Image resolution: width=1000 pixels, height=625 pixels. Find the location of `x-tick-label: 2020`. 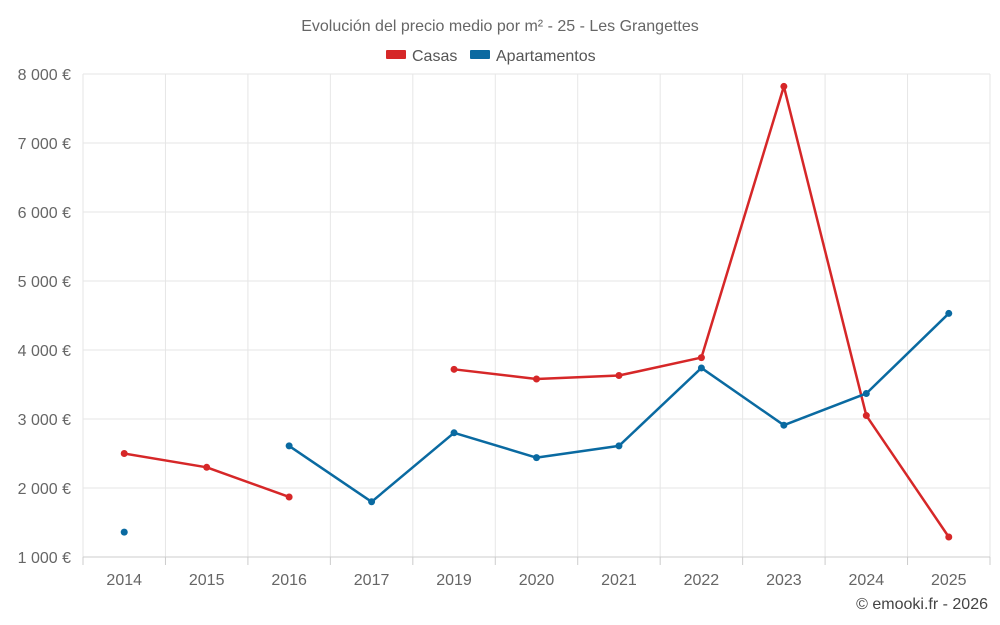

x-tick-label: 2020 is located at coordinates (537, 580).